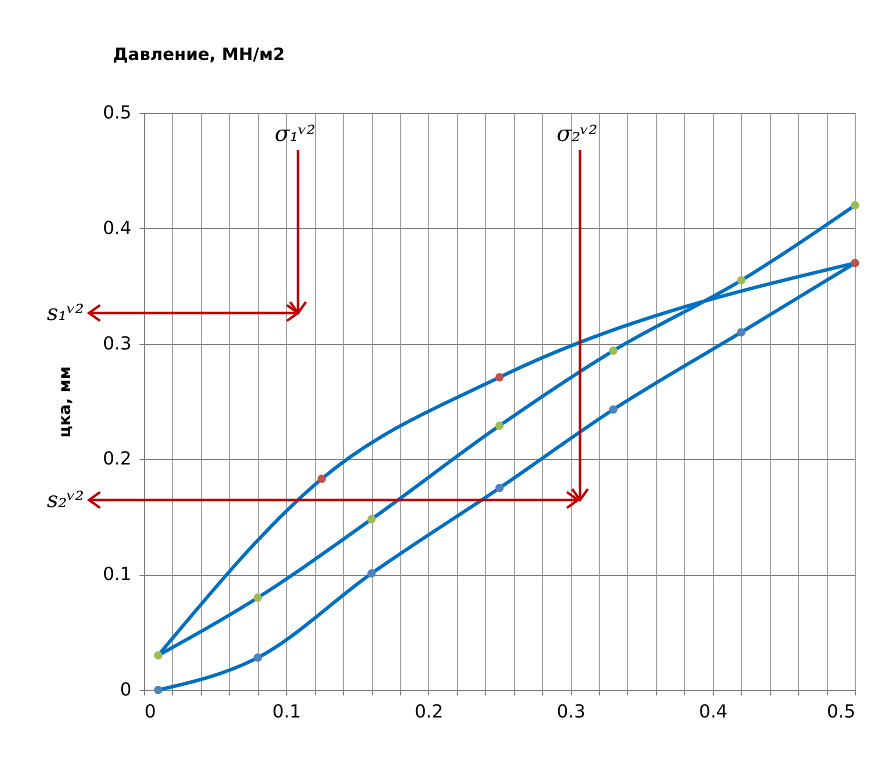 This screenshot has height=780, width=876. Describe the element at coordinates (65, 313) in the screenshot. I see `text: s₁ᵛ²` at that location.